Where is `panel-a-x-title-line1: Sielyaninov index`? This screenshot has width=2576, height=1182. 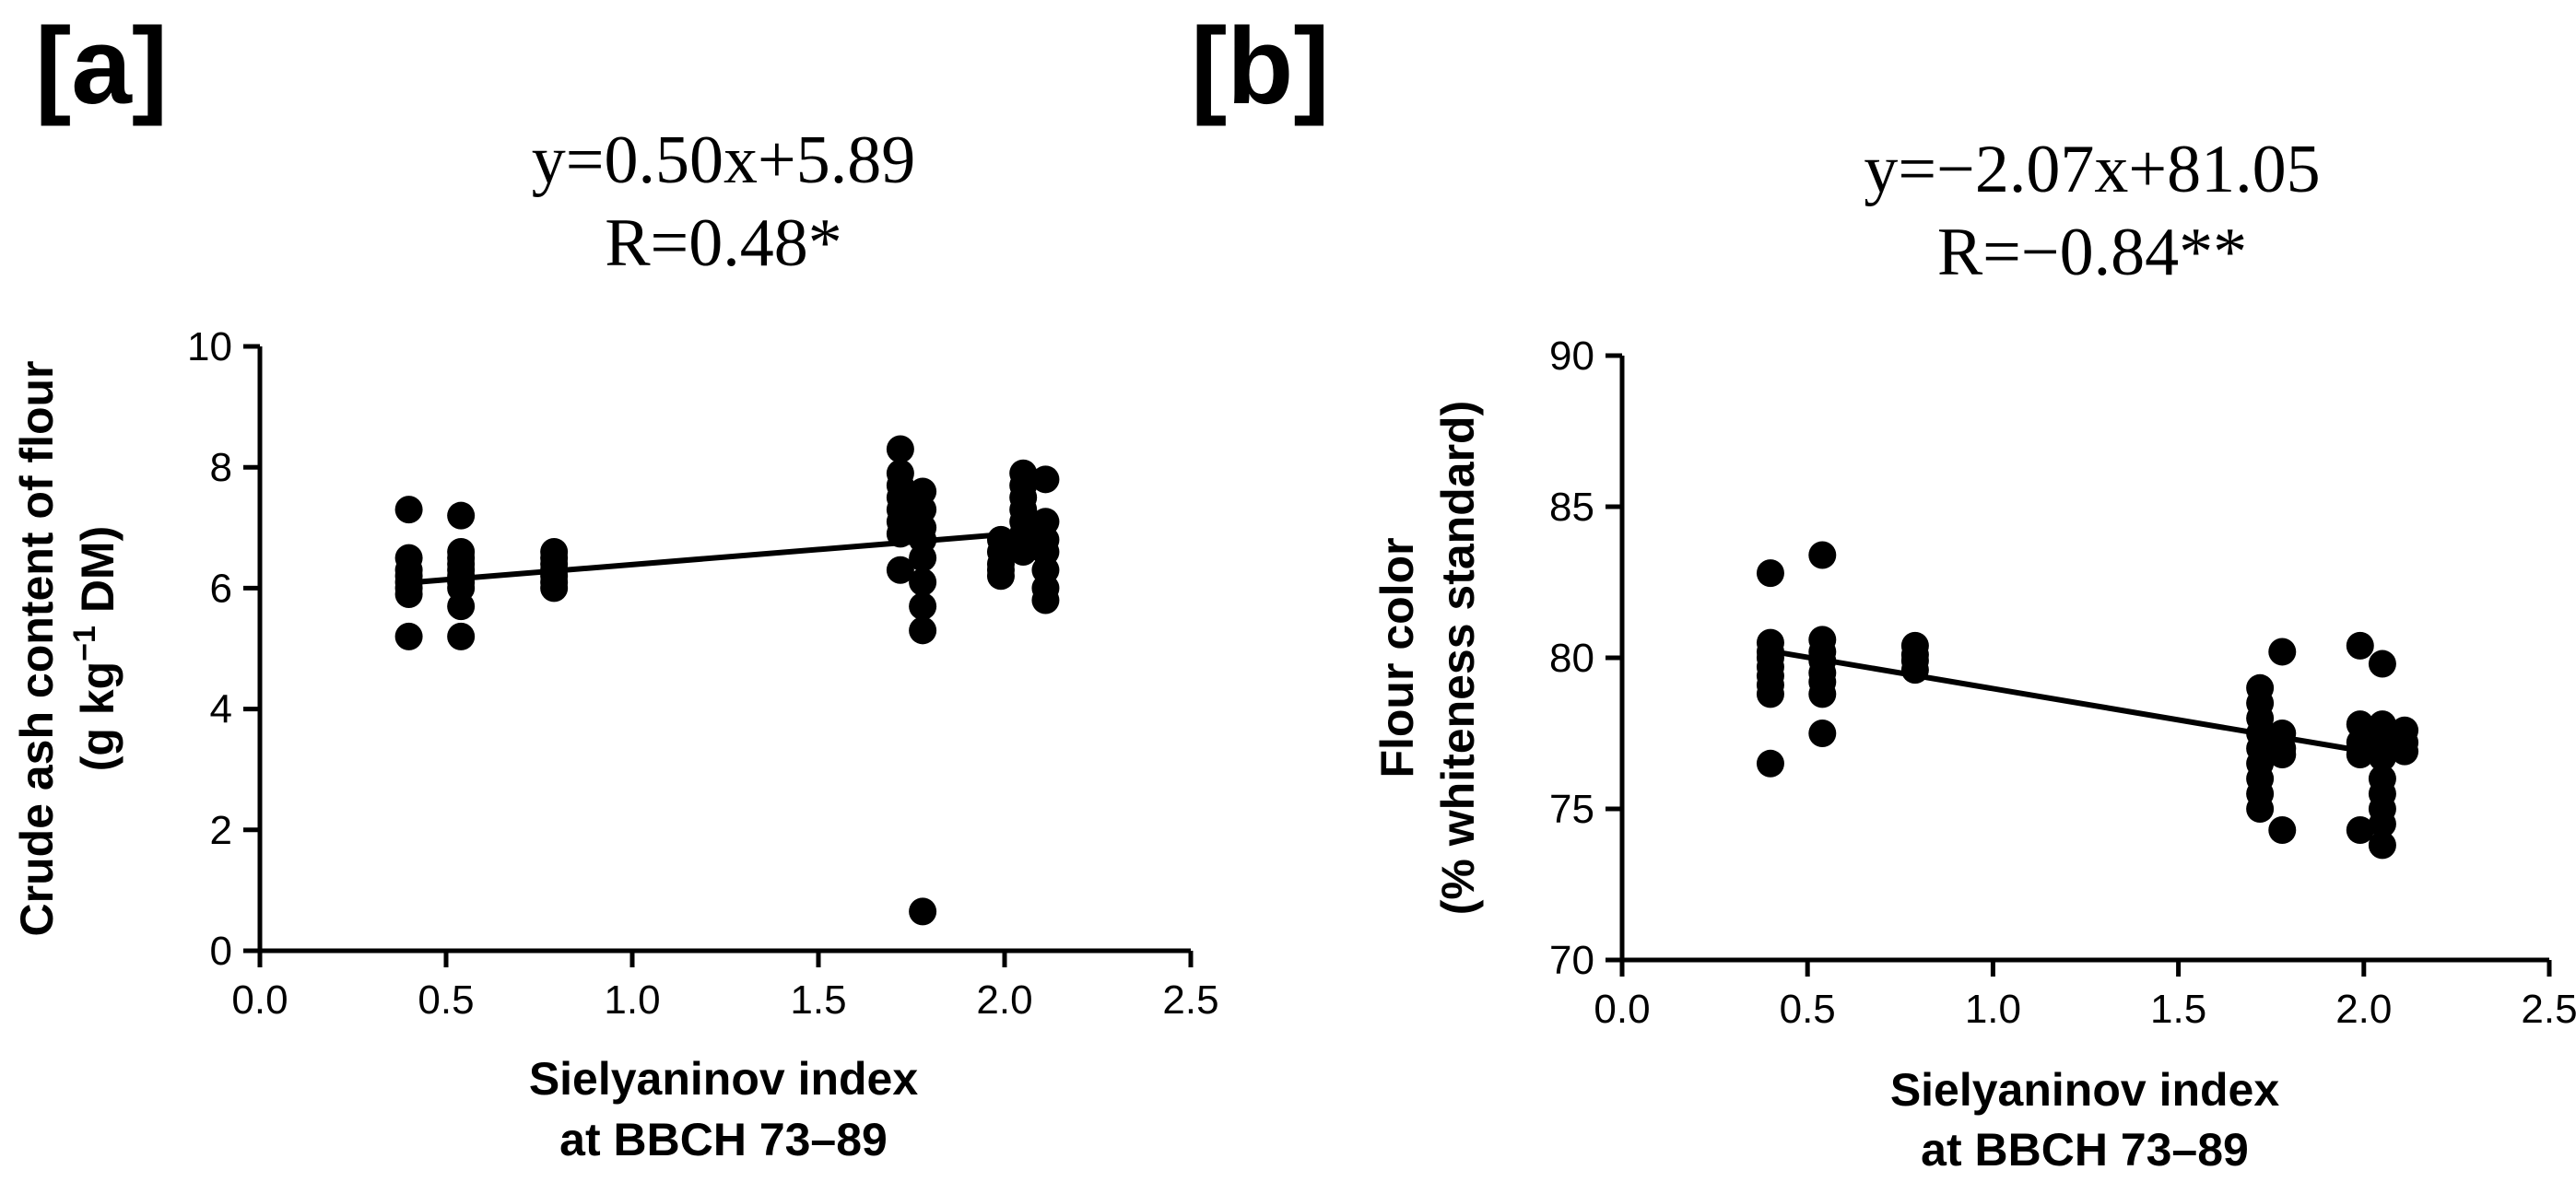 panel-a-x-title-line1: Sielyaninov index is located at coordinates (724, 1079).